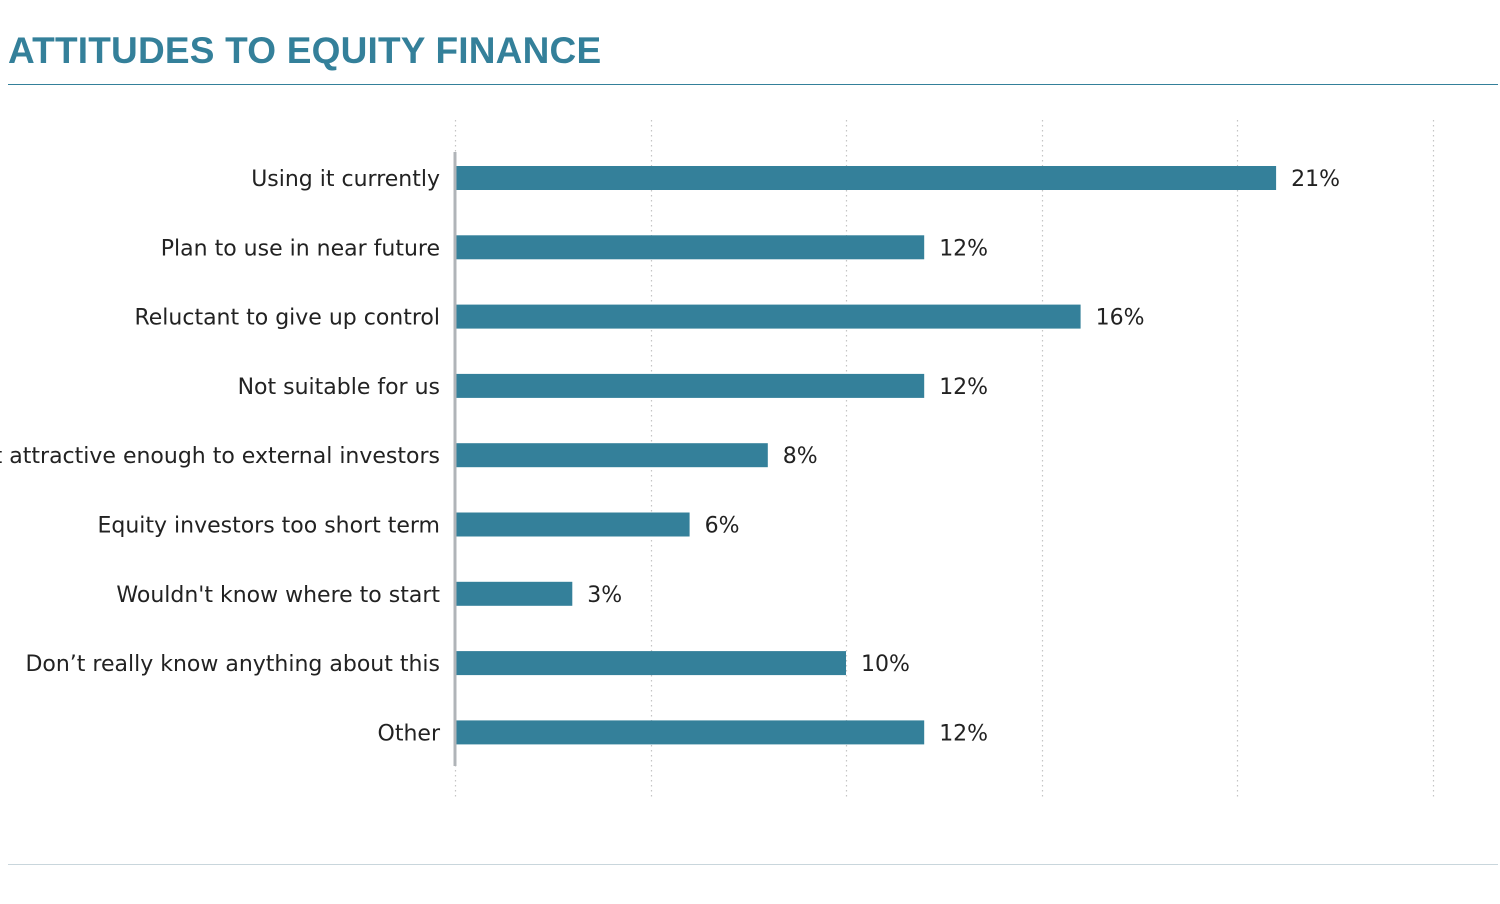 Image resolution: width=1500 pixels, height=904 pixels. I want to click on value-label: 3%, so click(604, 595).